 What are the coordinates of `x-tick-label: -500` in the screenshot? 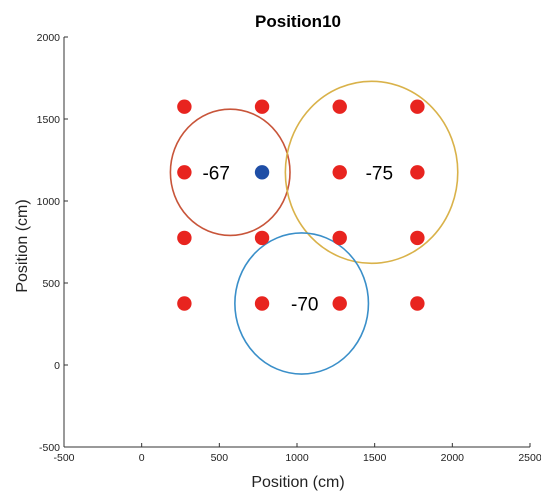 It's located at (63, 458).